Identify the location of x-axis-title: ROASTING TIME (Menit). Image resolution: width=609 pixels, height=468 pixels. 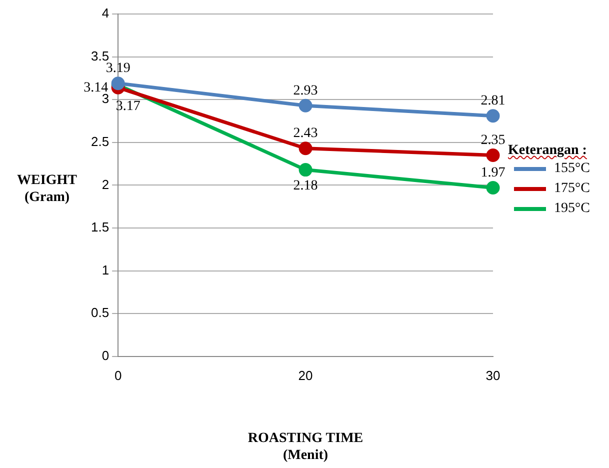
(305, 447).